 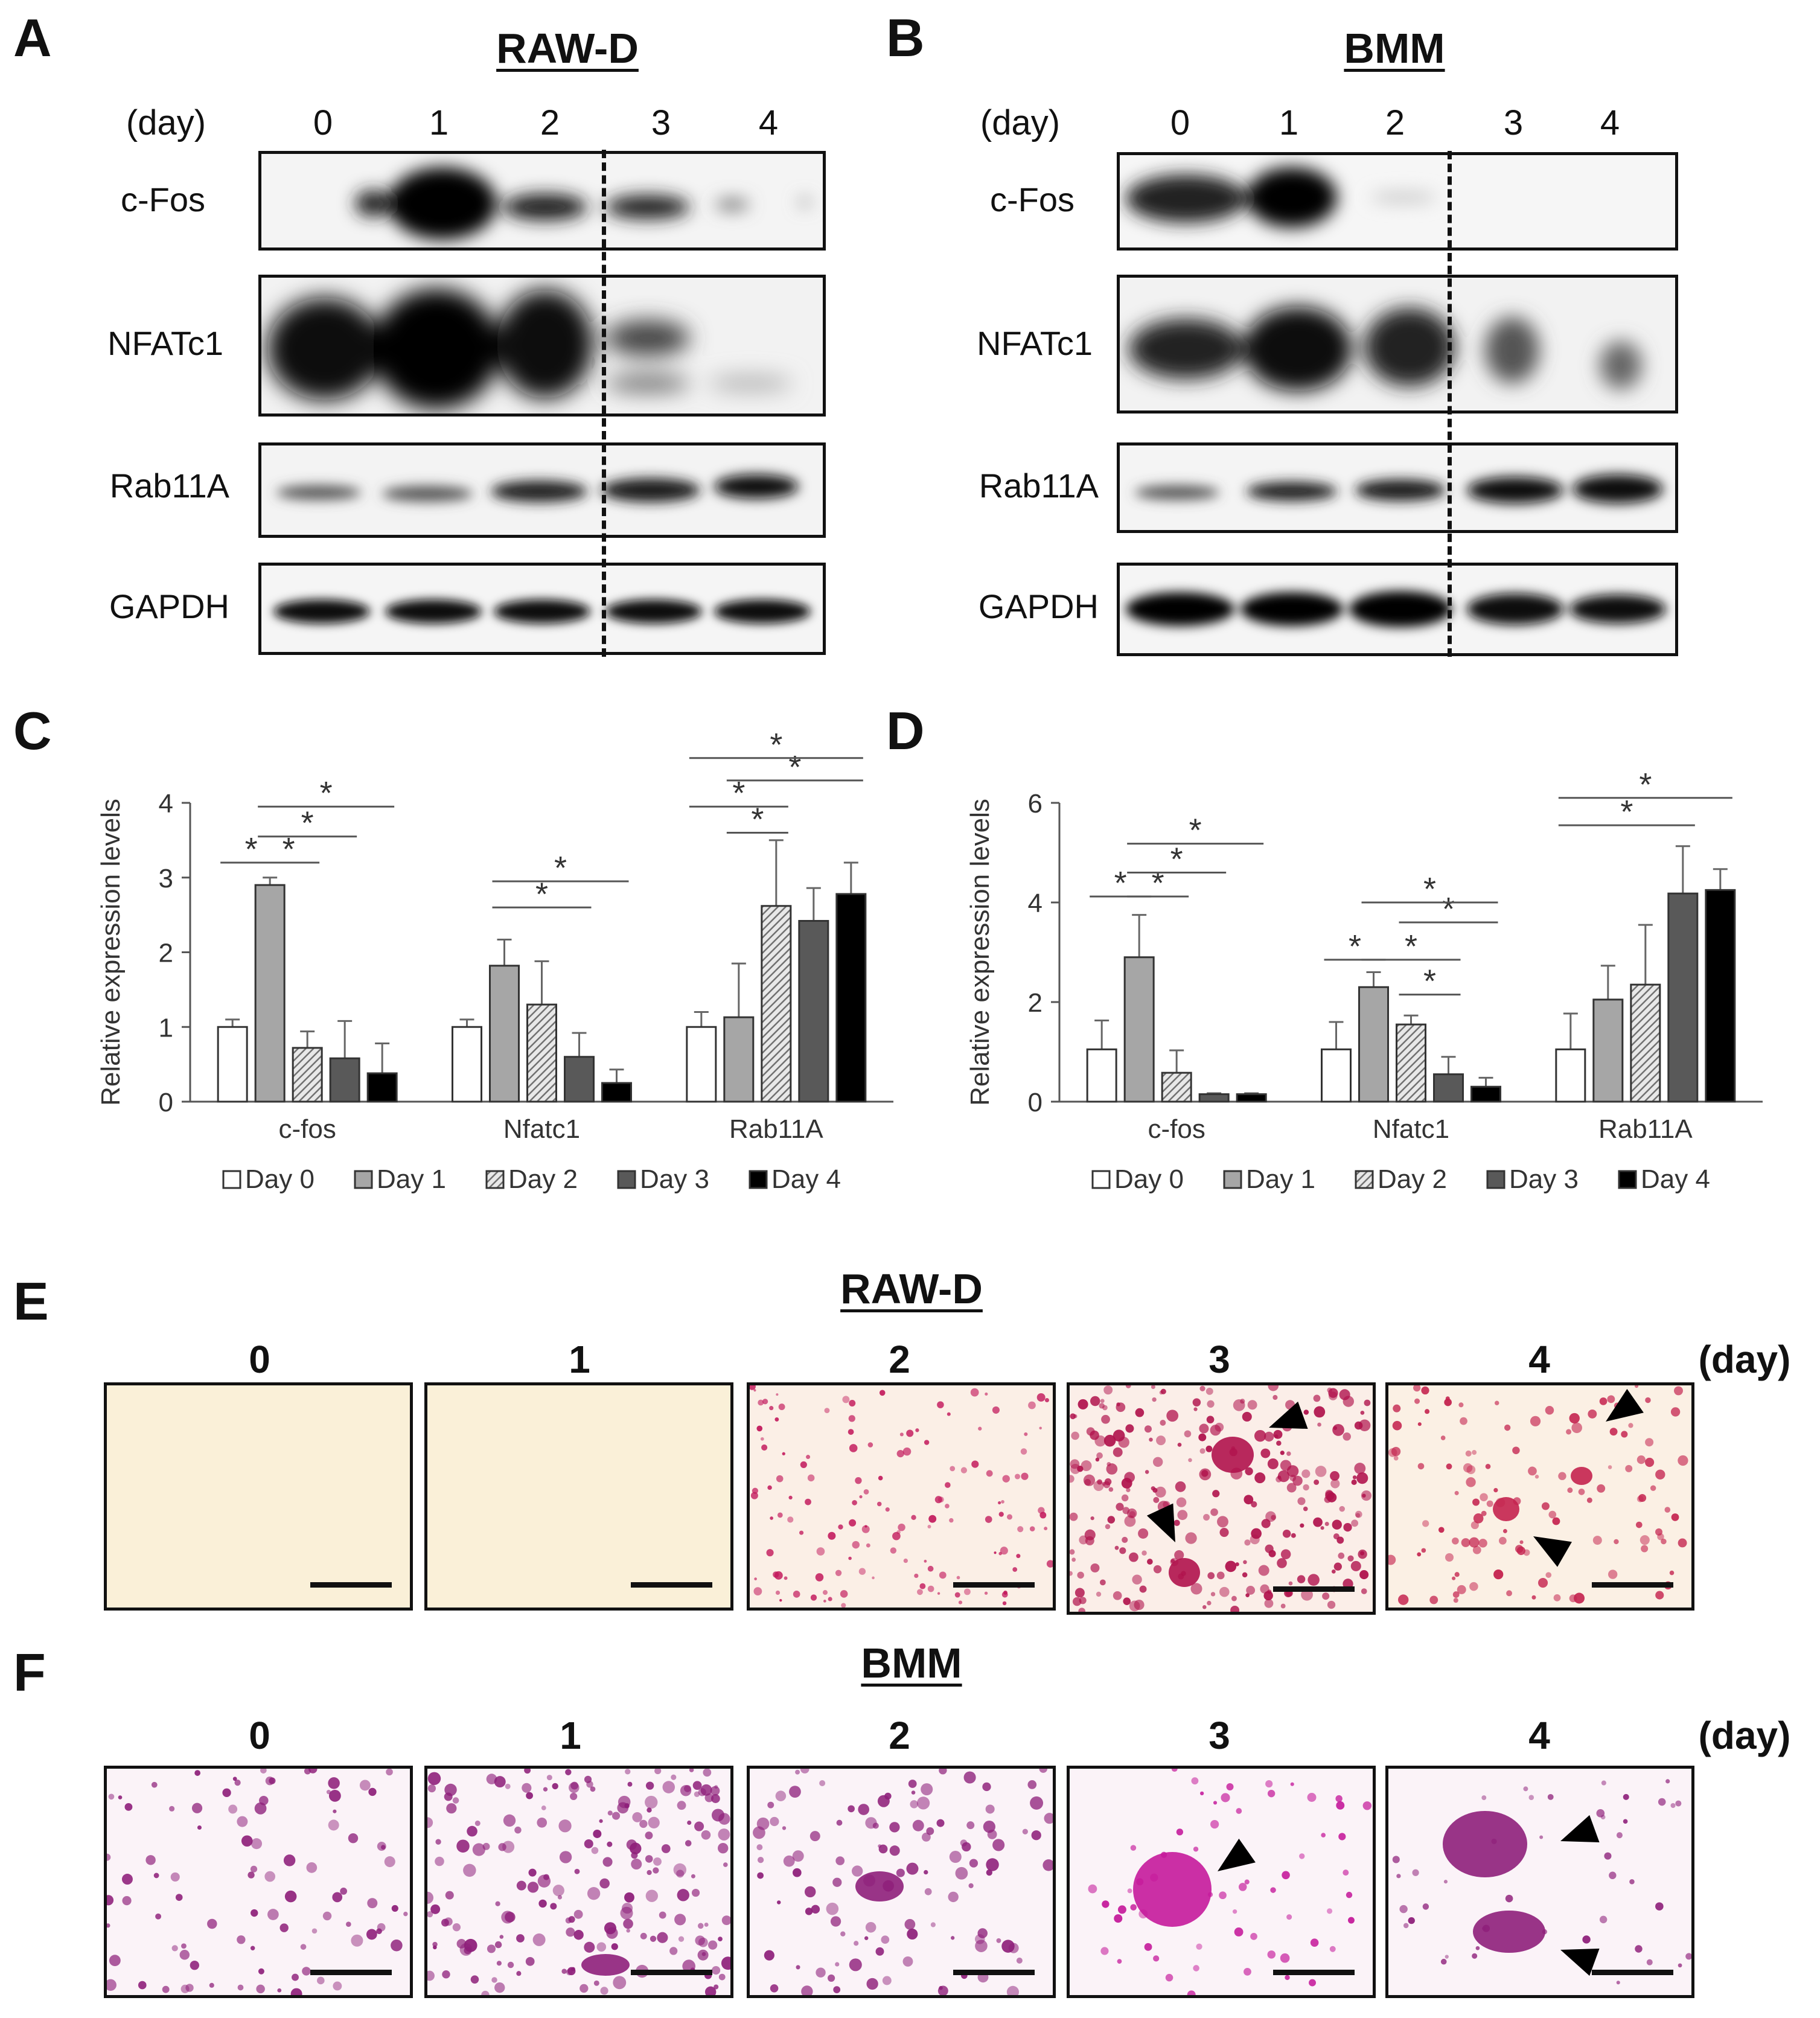 What do you see at coordinates (795, 767) in the screenshot?
I see `significance-mark: *` at bounding box center [795, 767].